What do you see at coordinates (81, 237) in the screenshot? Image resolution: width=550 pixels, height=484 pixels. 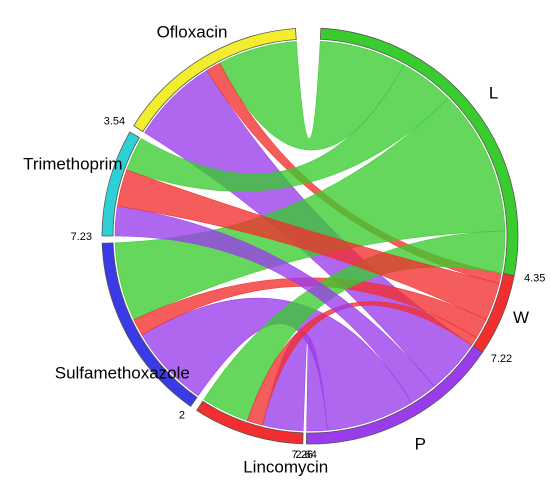 I see `value-label-trimethoprim: 7.23` at bounding box center [81, 237].